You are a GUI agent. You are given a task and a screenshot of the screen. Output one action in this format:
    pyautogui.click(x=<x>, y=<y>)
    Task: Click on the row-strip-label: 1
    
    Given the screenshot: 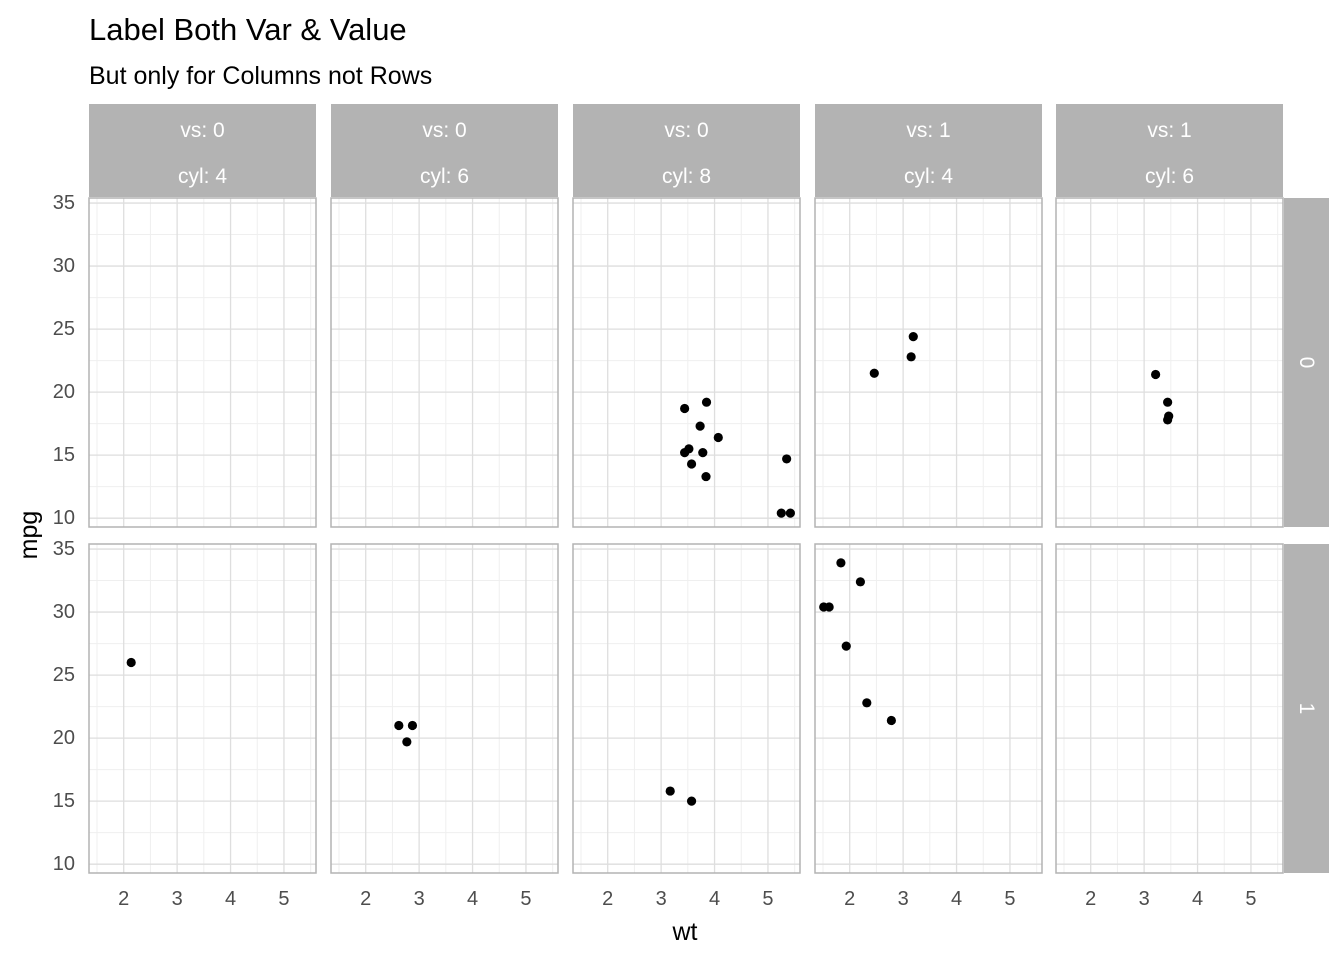 What is the action you would take?
    pyautogui.click(x=1306, y=709)
    